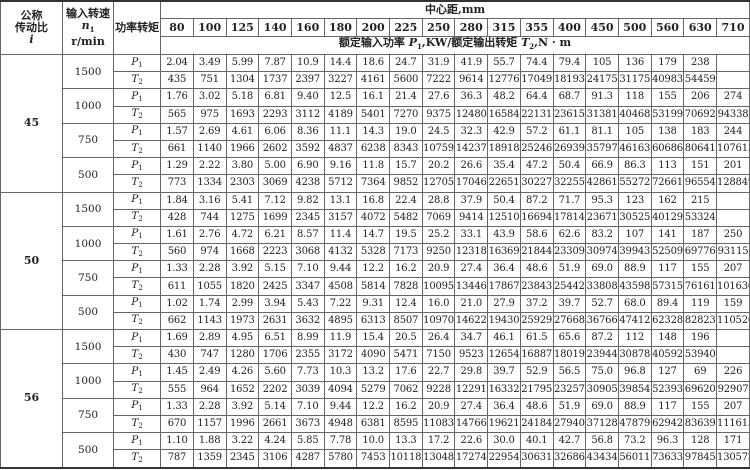 The width and height of the screenshot is (750, 470). I want to click on torque-value-cell: 1820, so click(242, 286).